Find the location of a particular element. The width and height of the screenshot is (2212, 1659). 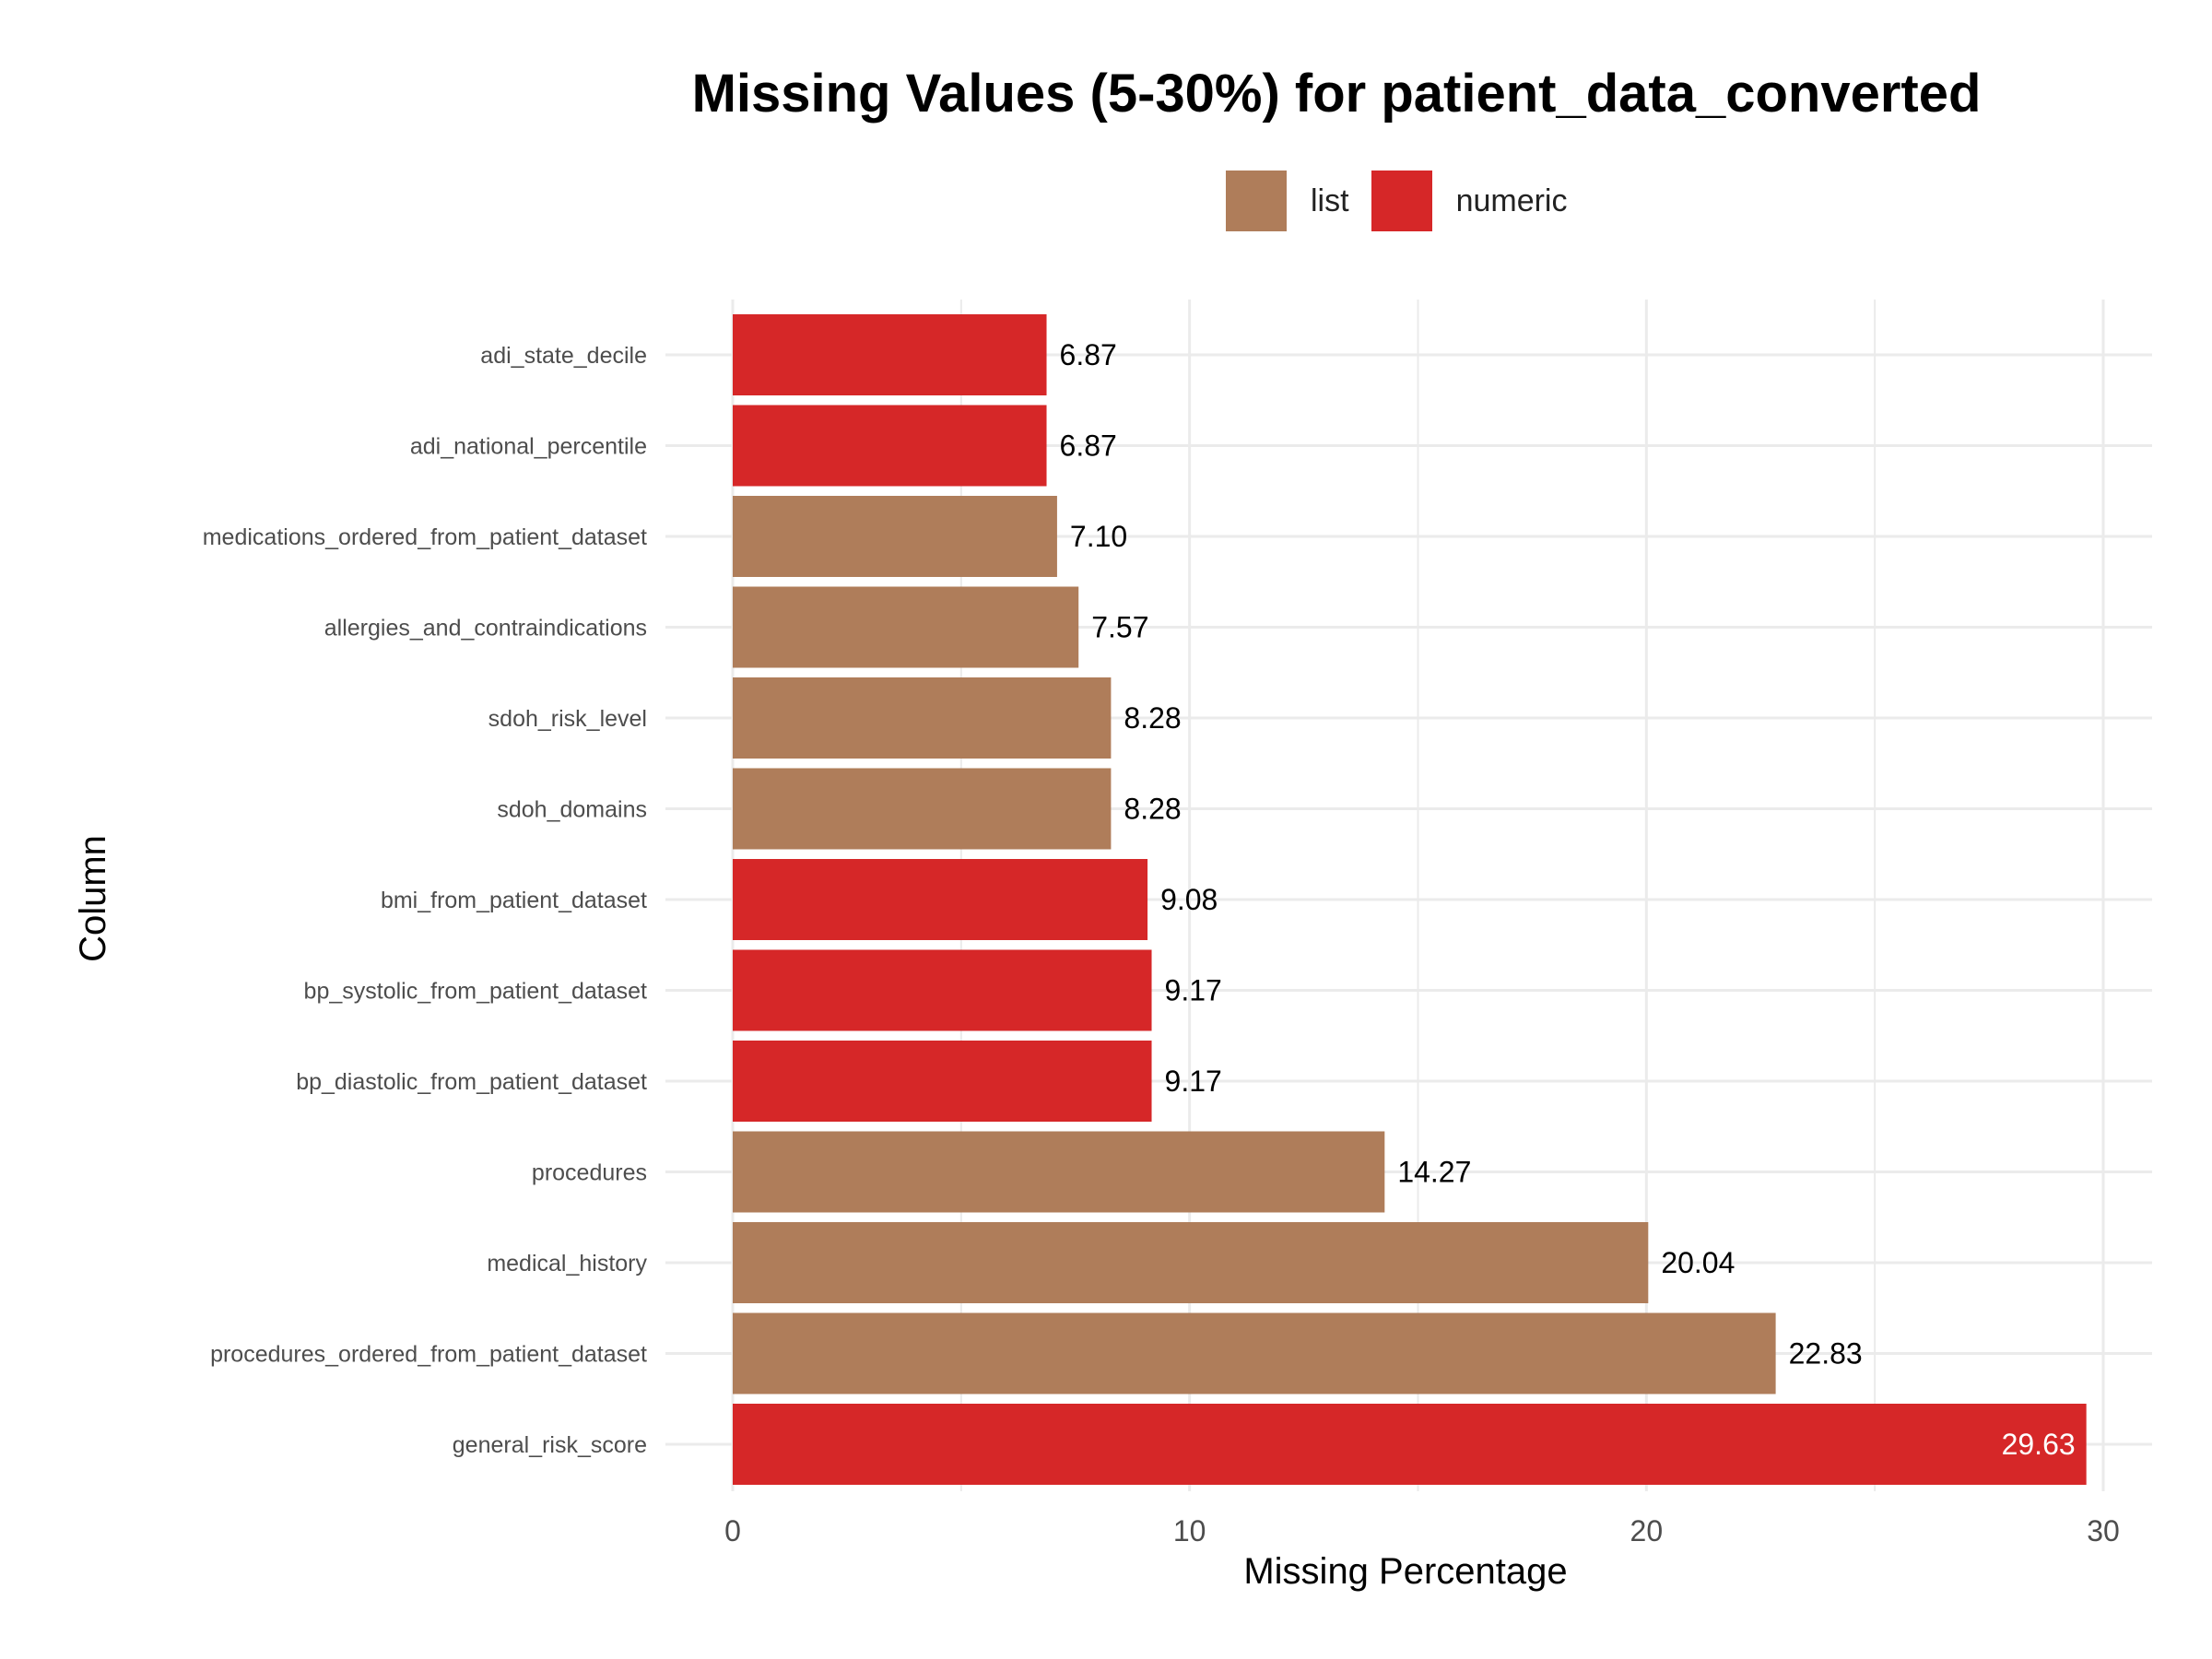

bar-value-label: 22.83 is located at coordinates (1826, 1354).